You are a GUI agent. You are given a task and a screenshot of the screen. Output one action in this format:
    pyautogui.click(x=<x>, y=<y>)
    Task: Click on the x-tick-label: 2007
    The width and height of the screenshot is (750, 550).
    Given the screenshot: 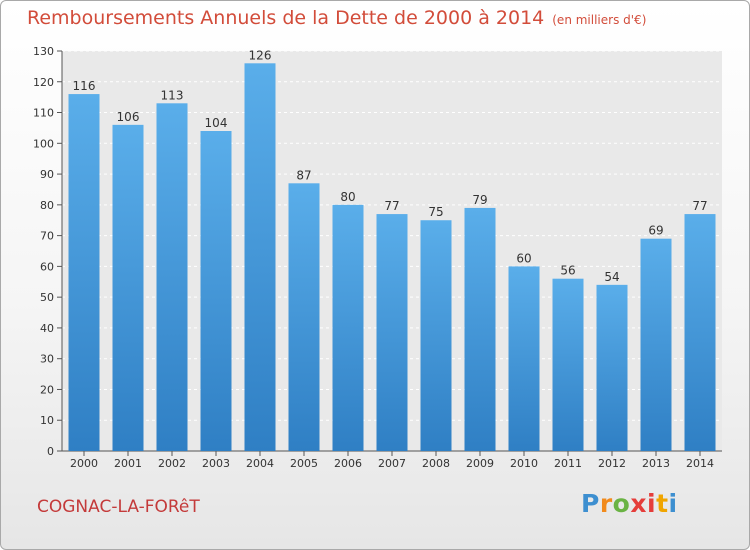 What is the action you would take?
    pyautogui.click(x=392, y=463)
    